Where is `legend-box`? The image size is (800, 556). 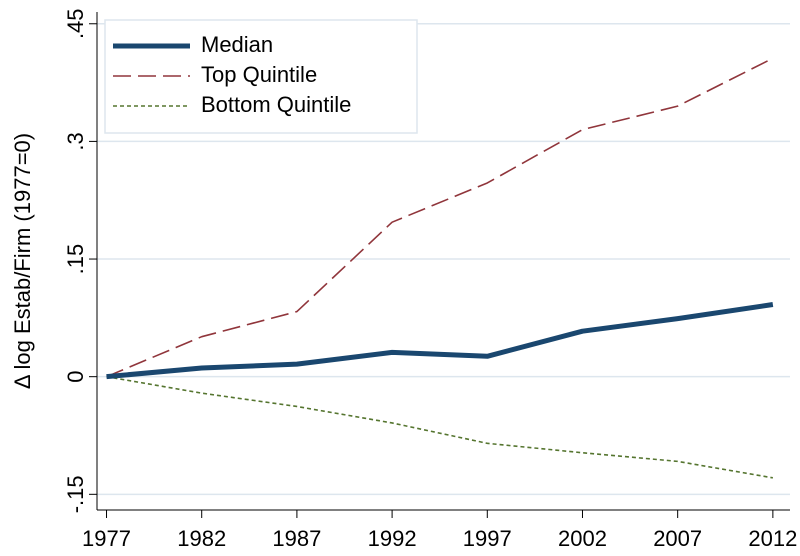 legend-box is located at coordinates (261, 76).